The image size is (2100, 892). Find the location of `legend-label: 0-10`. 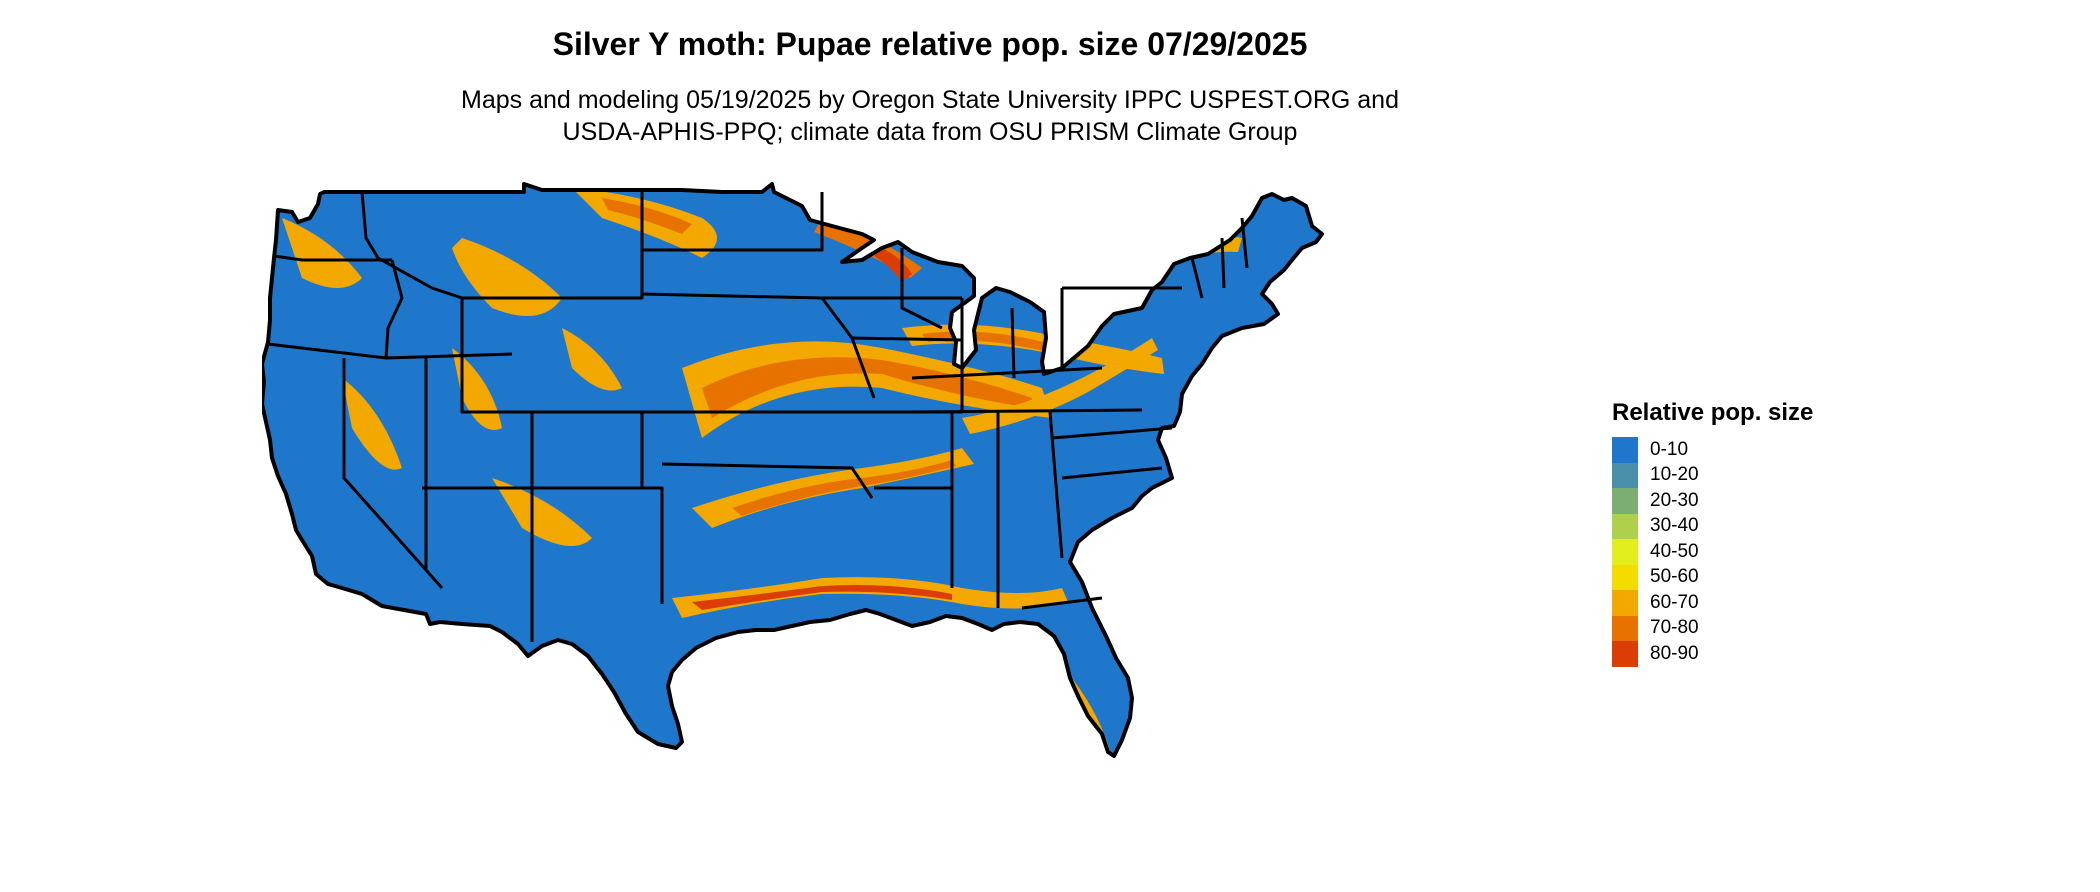

legend-label: 0-10 is located at coordinates (1669, 449).